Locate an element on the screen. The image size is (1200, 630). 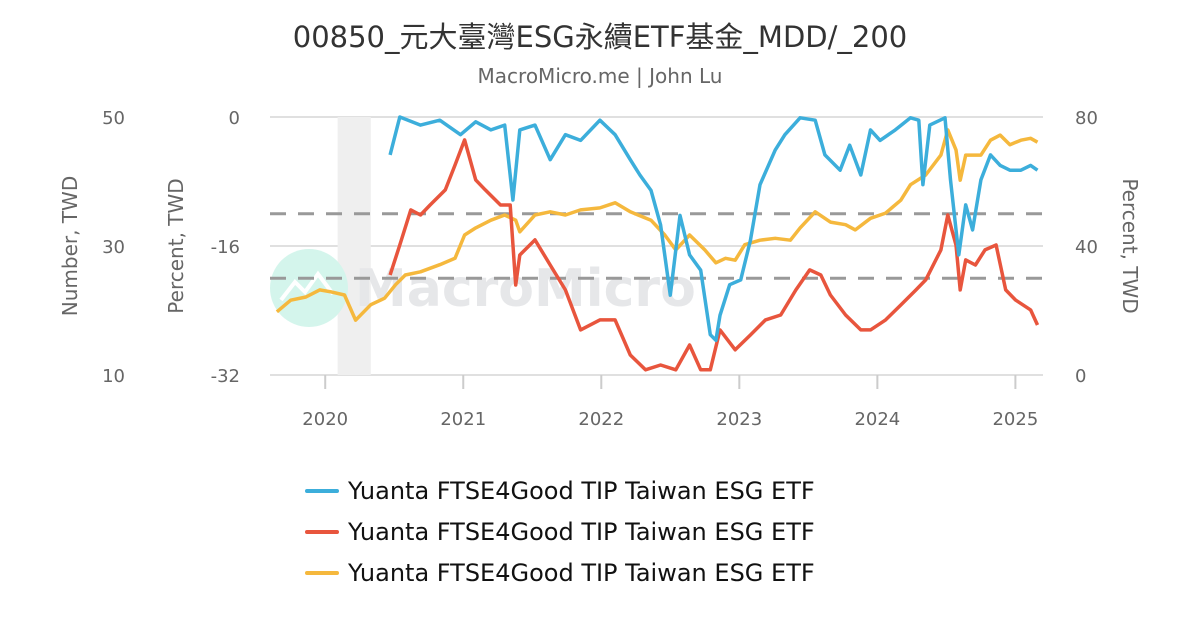
reference-lines is located at coordinates (656, 246).